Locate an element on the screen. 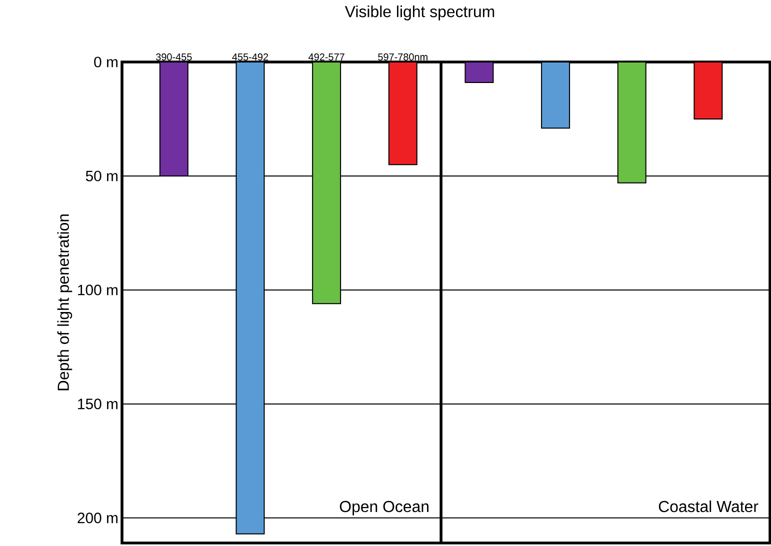  y-tick-label: 200 m is located at coordinates (98, 518).